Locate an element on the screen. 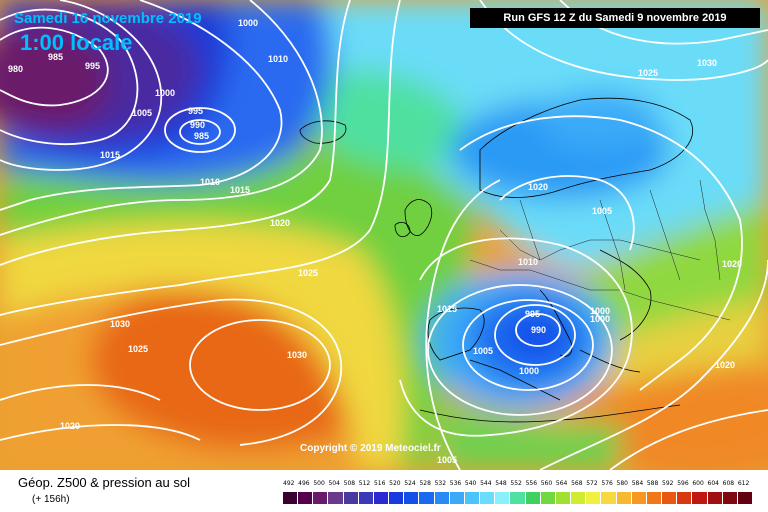  scale-label: 584 is located at coordinates (637, 483).